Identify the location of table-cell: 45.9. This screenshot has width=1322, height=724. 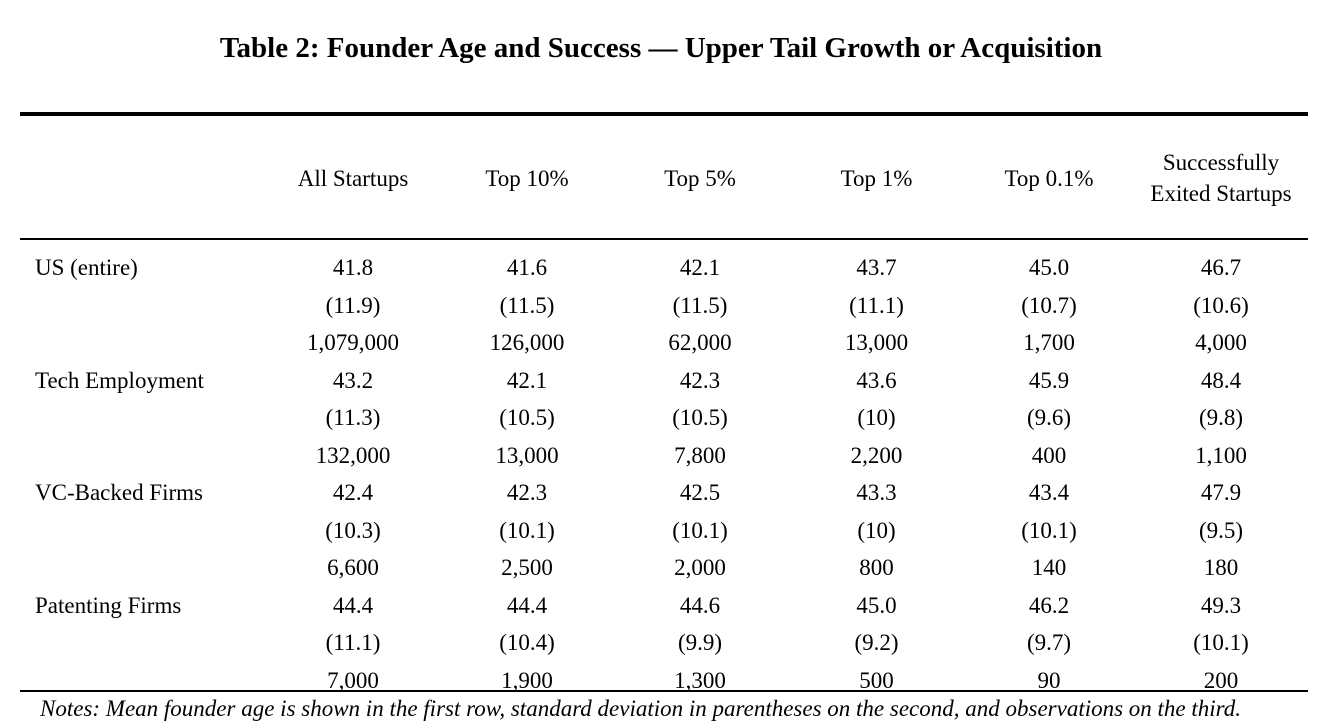
(1049, 380).